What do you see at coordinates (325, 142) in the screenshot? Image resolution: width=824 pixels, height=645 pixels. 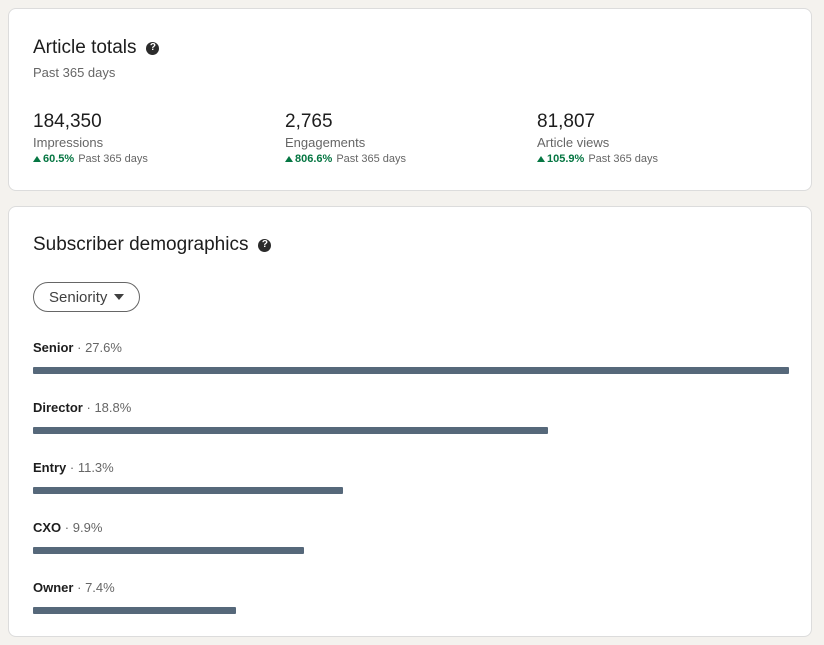 I see `metric-label: Engagements` at bounding box center [325, 142].